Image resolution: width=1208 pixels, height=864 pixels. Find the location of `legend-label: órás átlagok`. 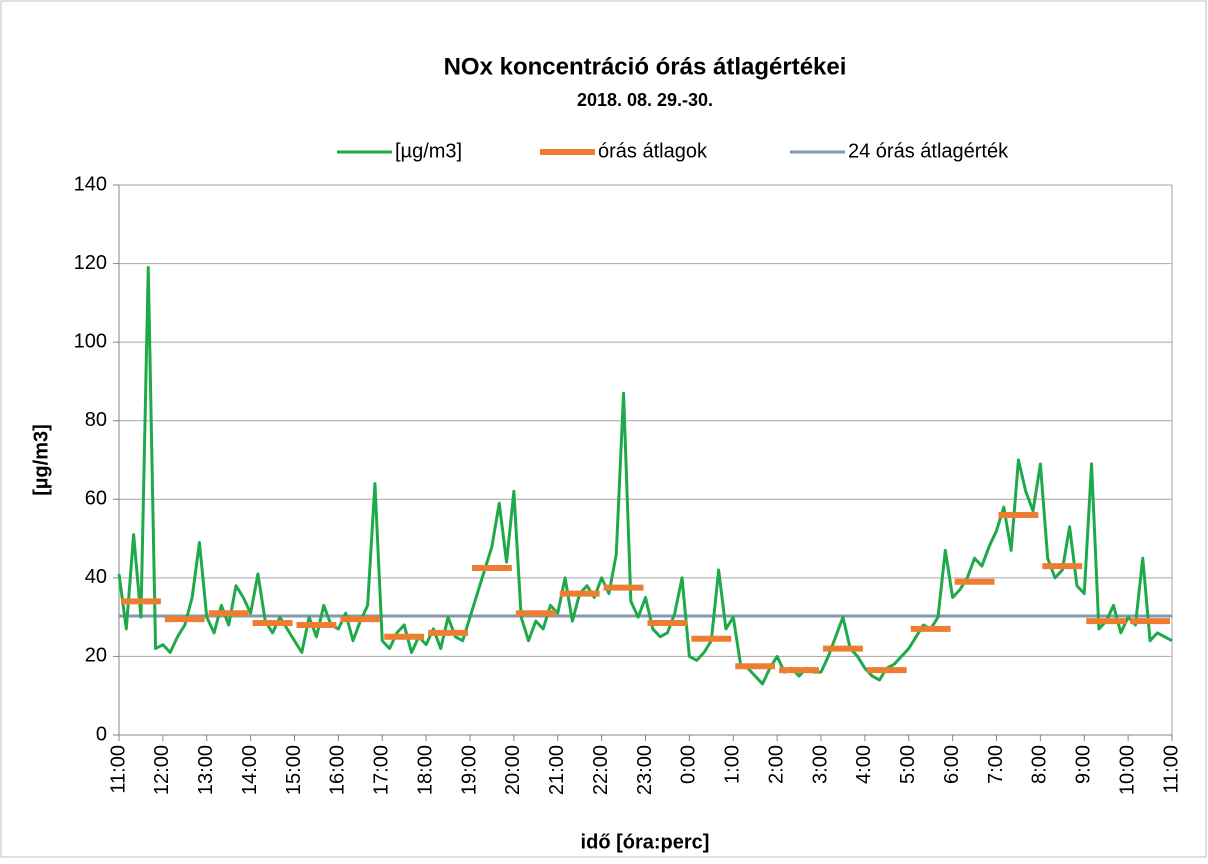

legend-label: órás átlagok is located at coordinates (653, 151).